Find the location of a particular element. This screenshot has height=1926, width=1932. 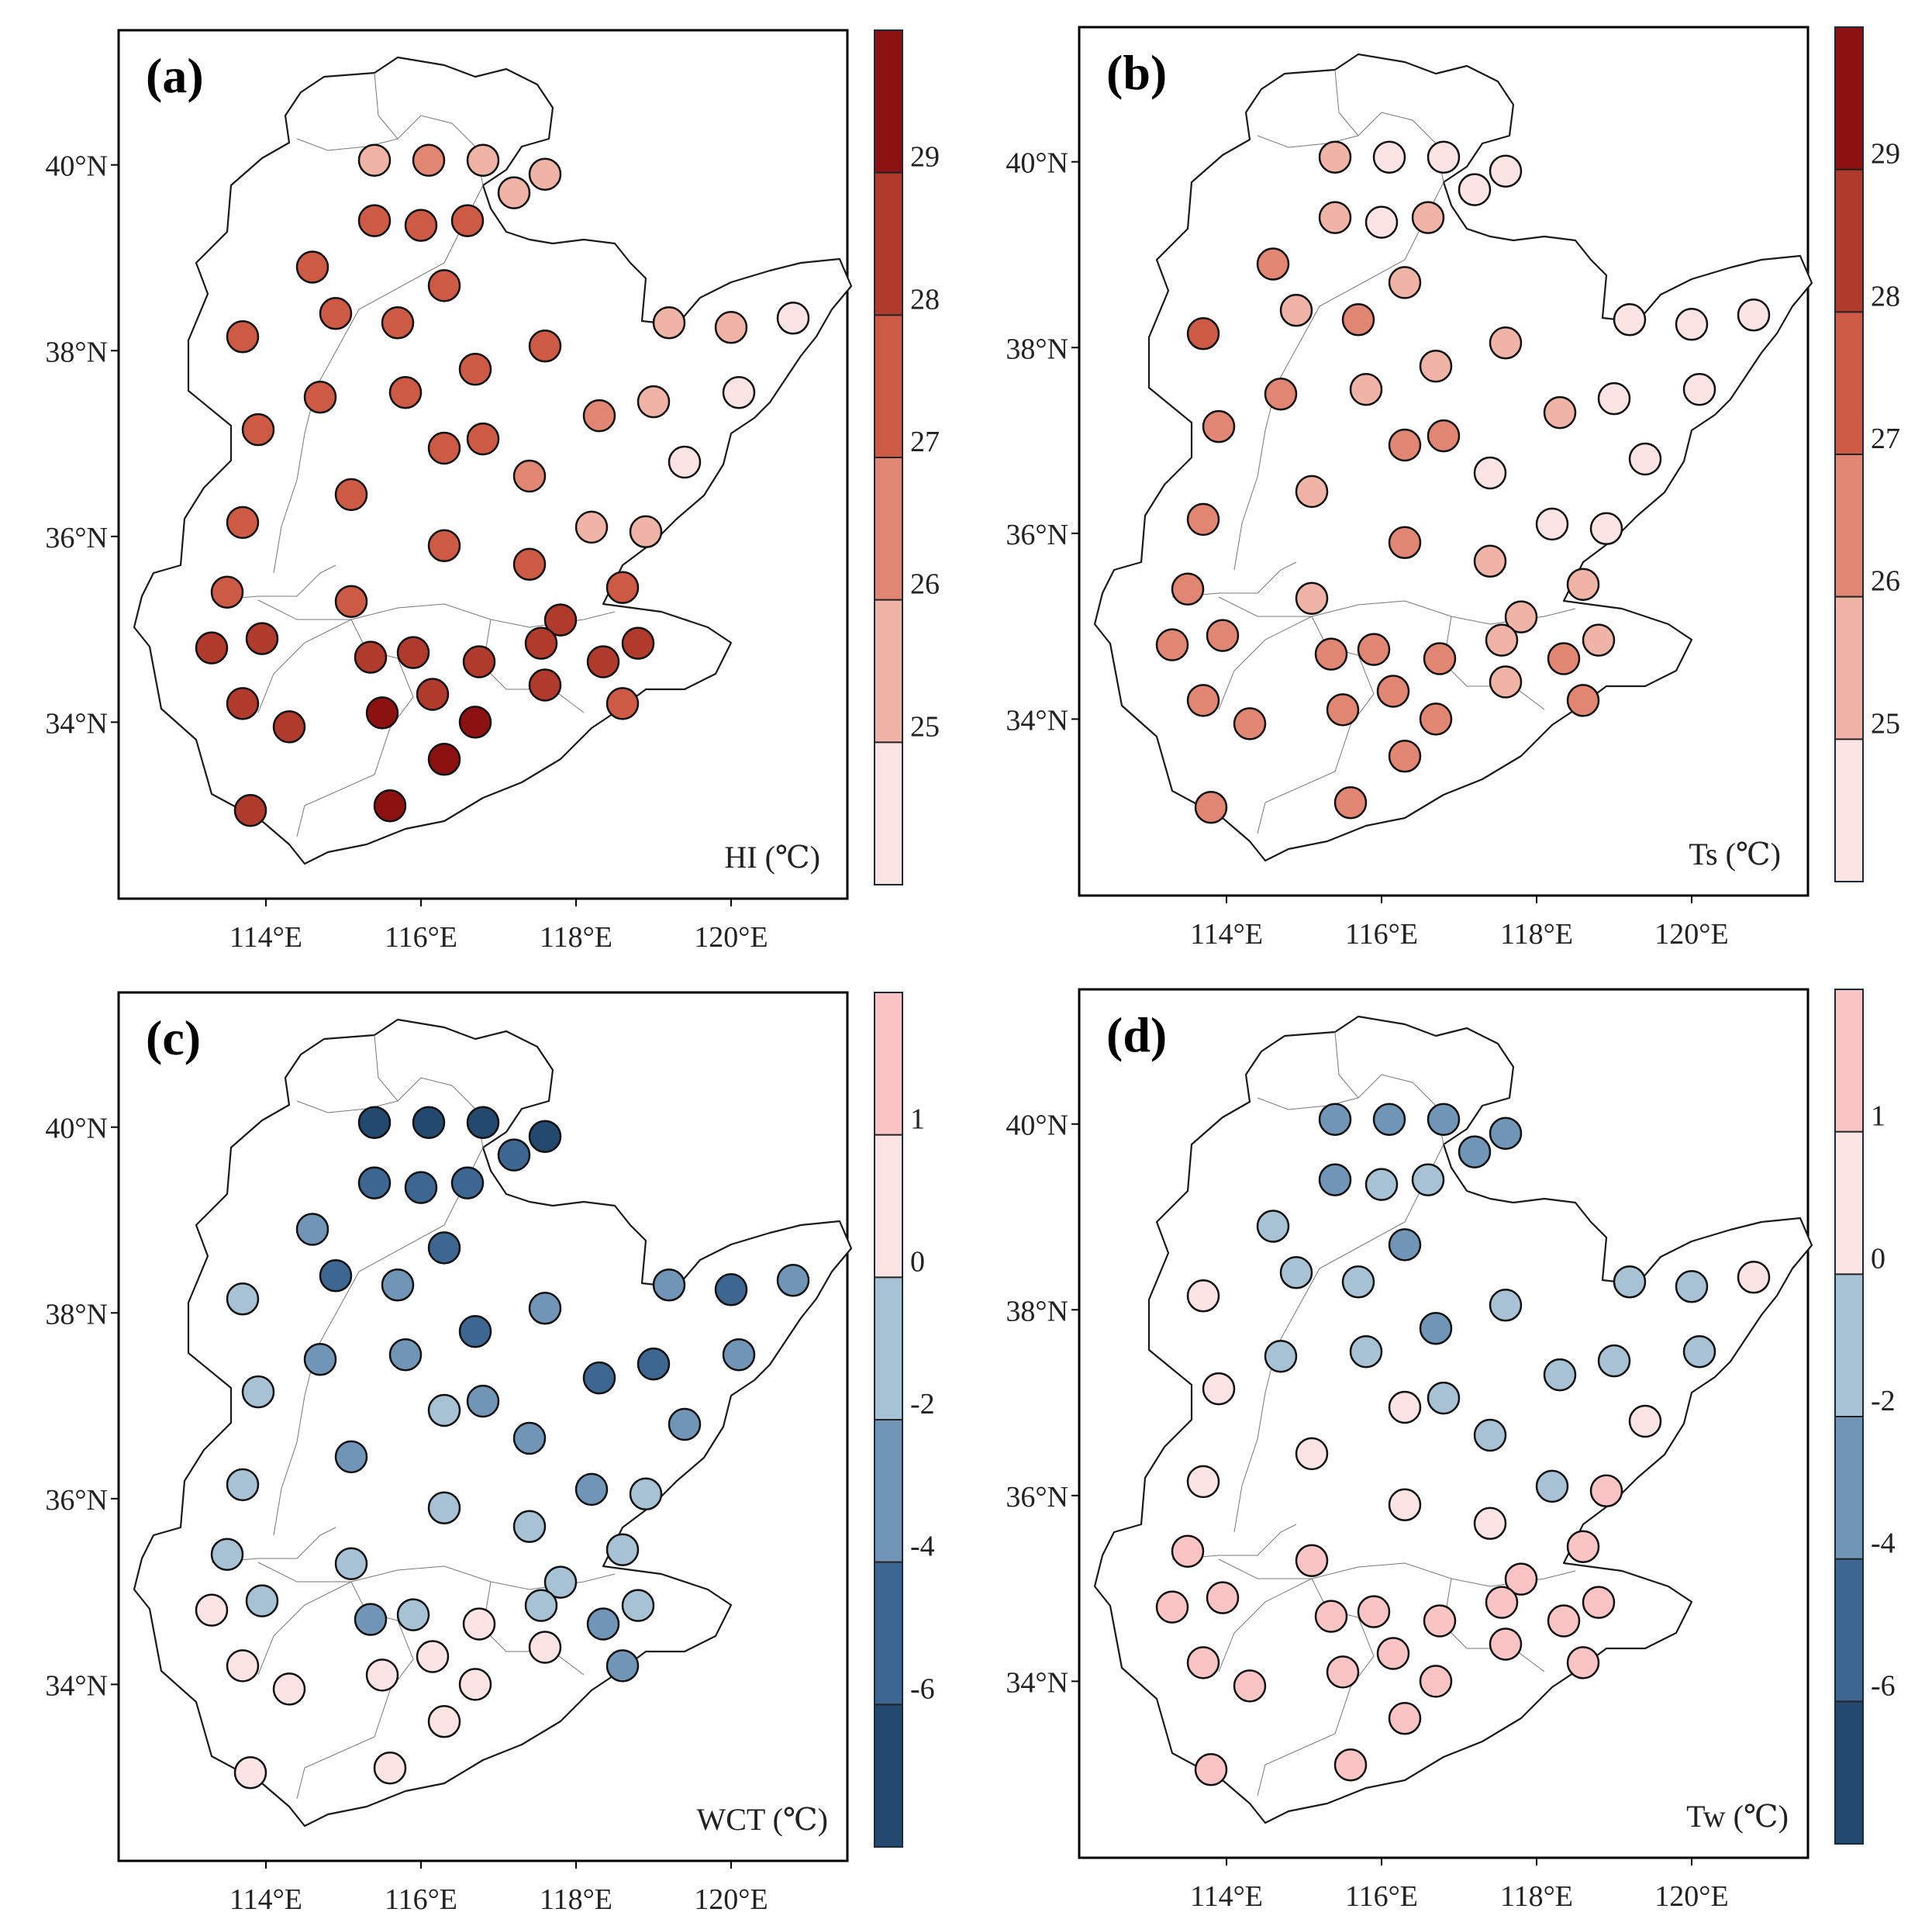

lon-tick-label: 118°E is located at coordinates (1536, 1896).